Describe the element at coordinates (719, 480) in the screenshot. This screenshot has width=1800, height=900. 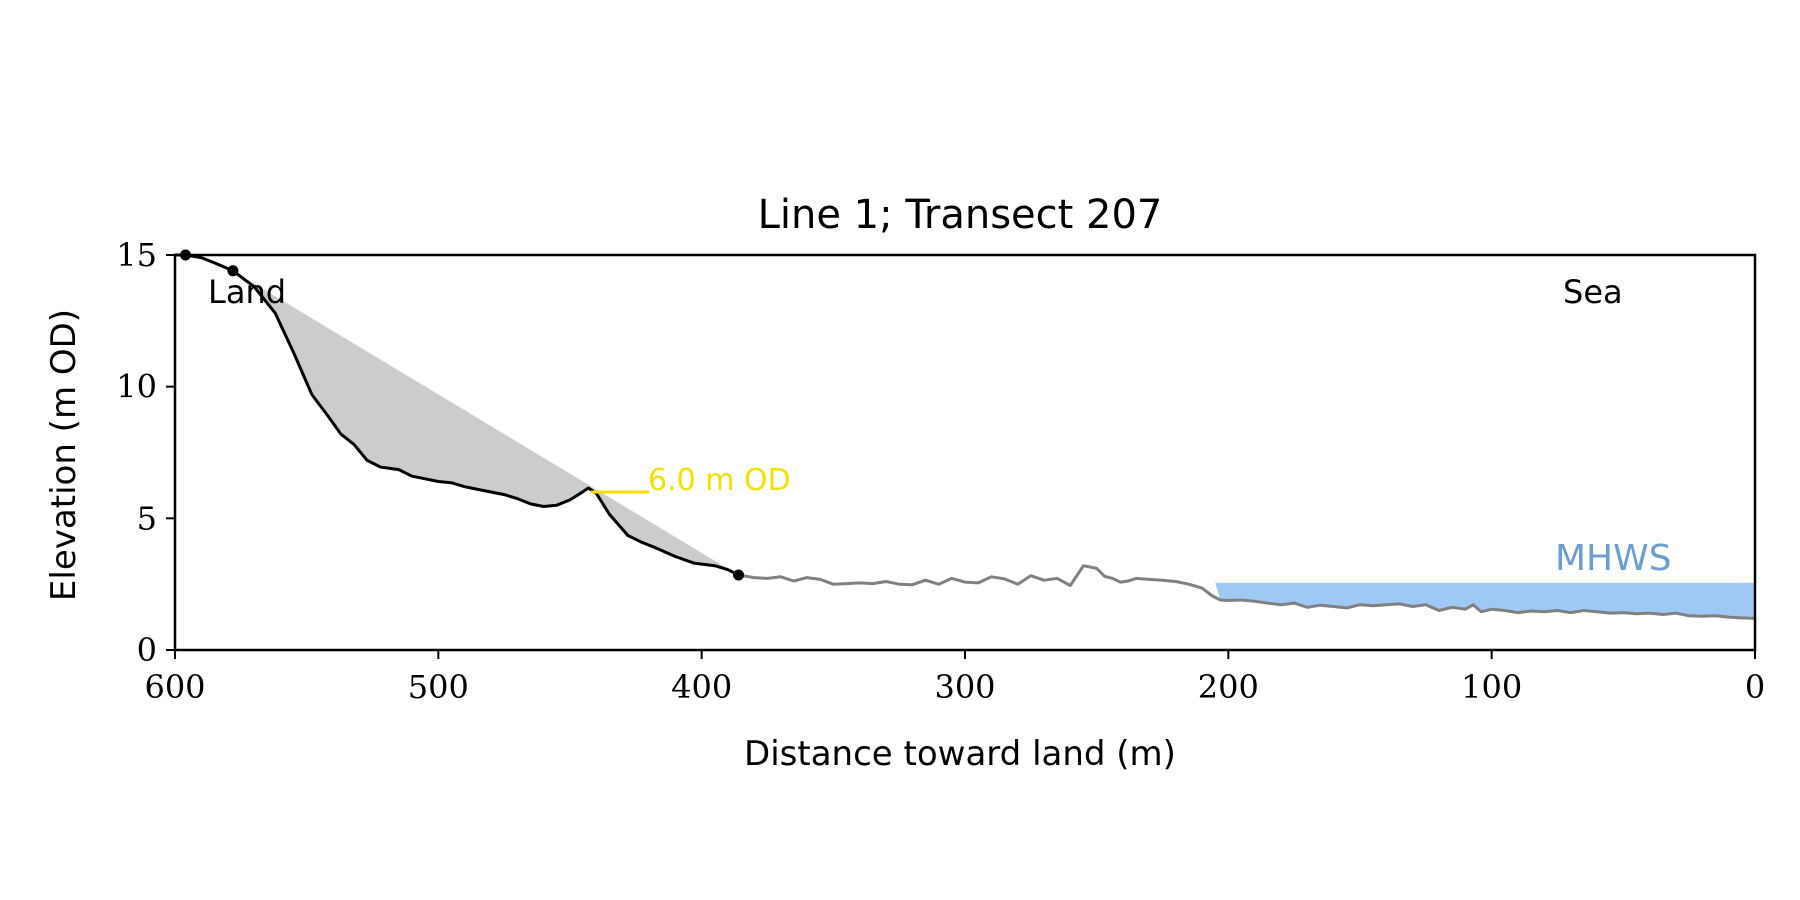
I see `threshold-label: 6.0 m OD` at that location.